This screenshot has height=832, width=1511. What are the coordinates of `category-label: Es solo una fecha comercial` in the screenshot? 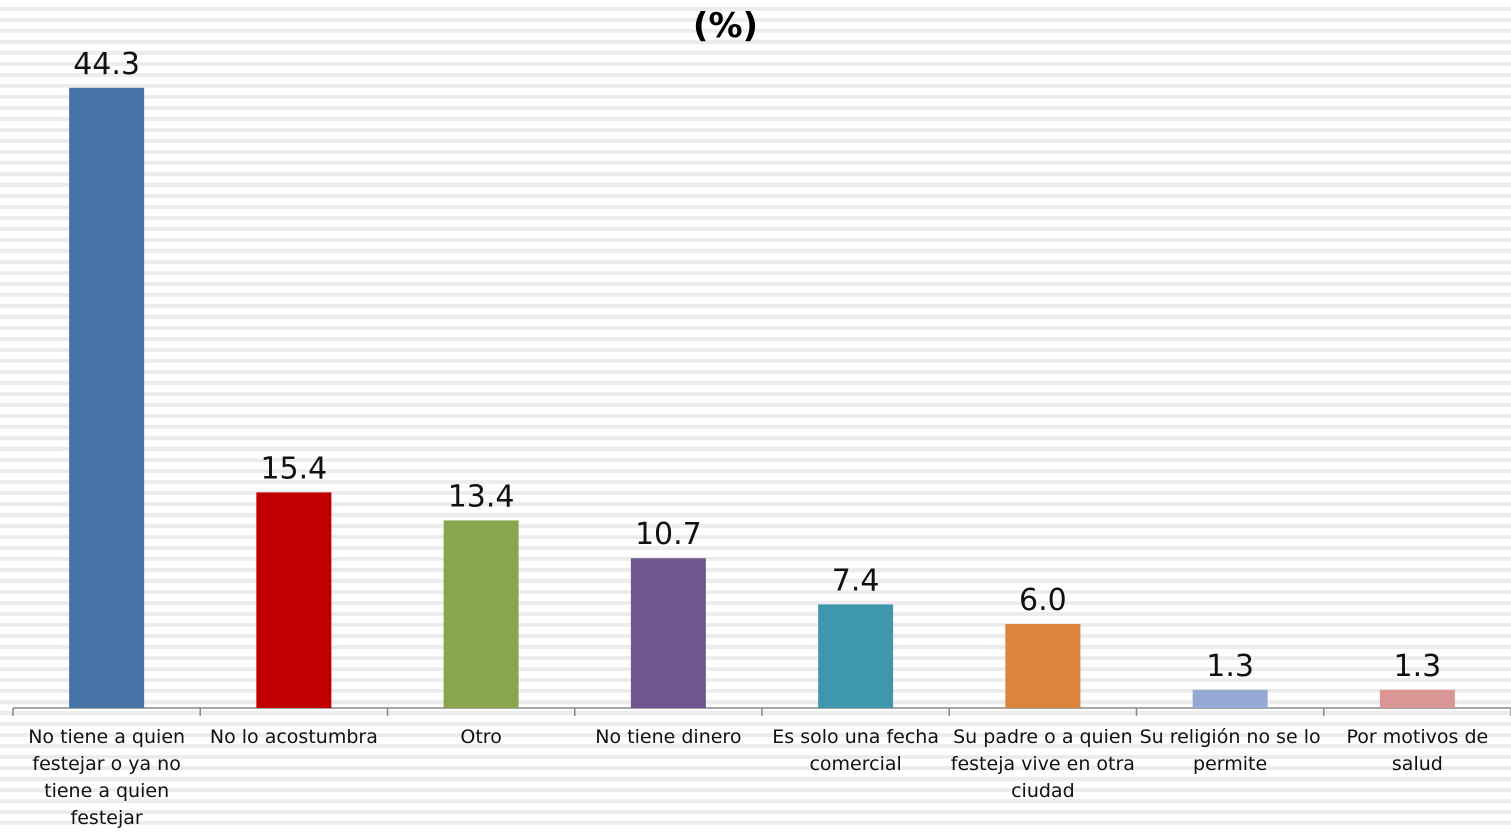 It's located at (856, 751).